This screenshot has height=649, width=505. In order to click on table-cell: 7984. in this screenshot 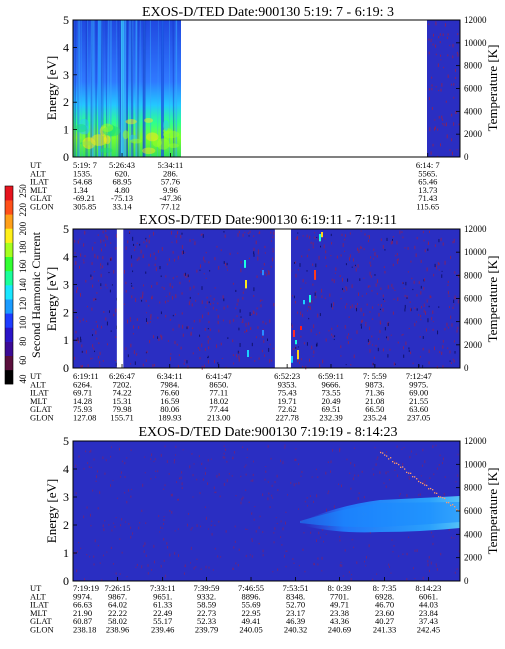, I will do `click(169, 384)`.